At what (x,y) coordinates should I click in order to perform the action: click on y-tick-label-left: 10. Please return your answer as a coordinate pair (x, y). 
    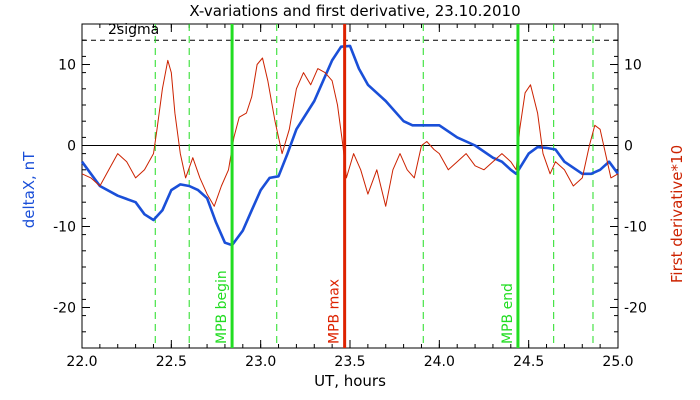
    Looking at the image, I should click on (67, 66).